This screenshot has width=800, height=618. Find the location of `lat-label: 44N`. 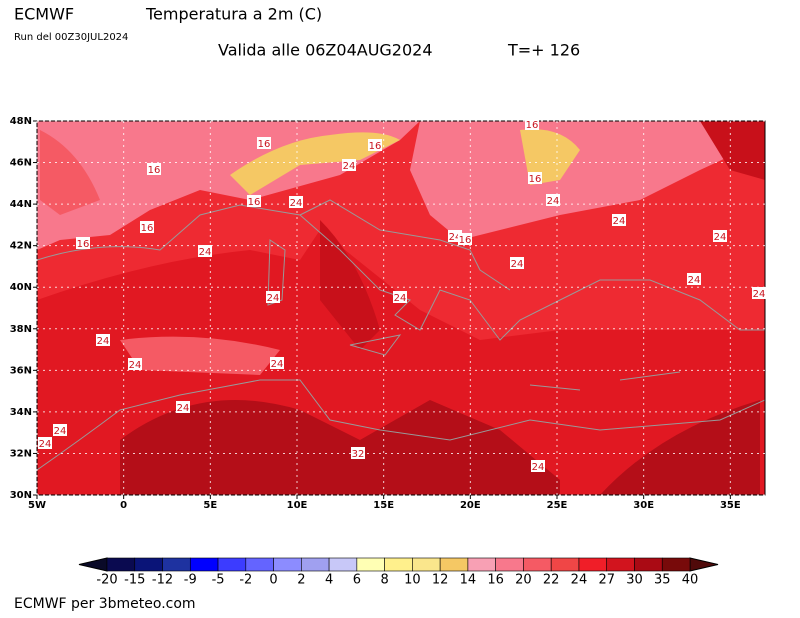

lat-label: 44N is located at coordinates (21, 204).